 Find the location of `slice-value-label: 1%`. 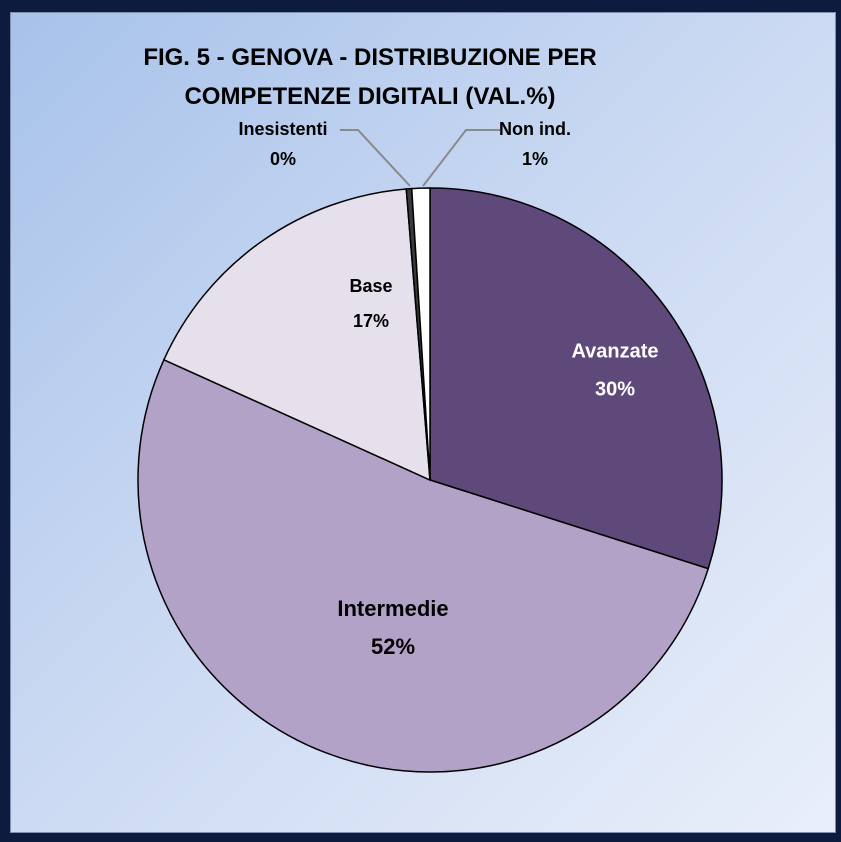

slice-value-label: 1% is located at coordinates (535, 159).